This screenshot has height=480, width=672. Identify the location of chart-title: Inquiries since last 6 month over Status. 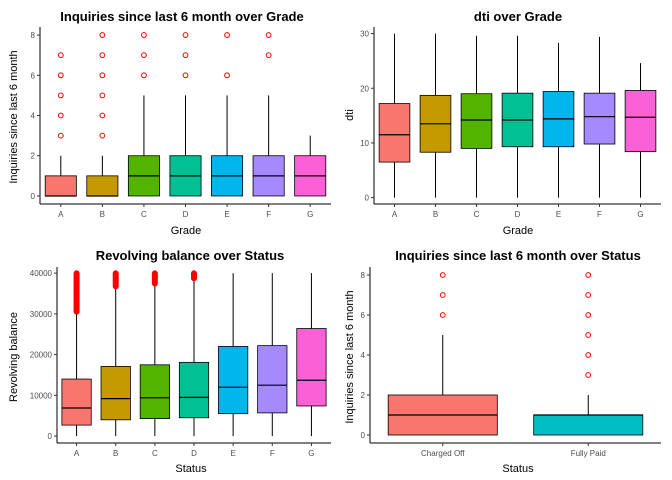
(518, 255).